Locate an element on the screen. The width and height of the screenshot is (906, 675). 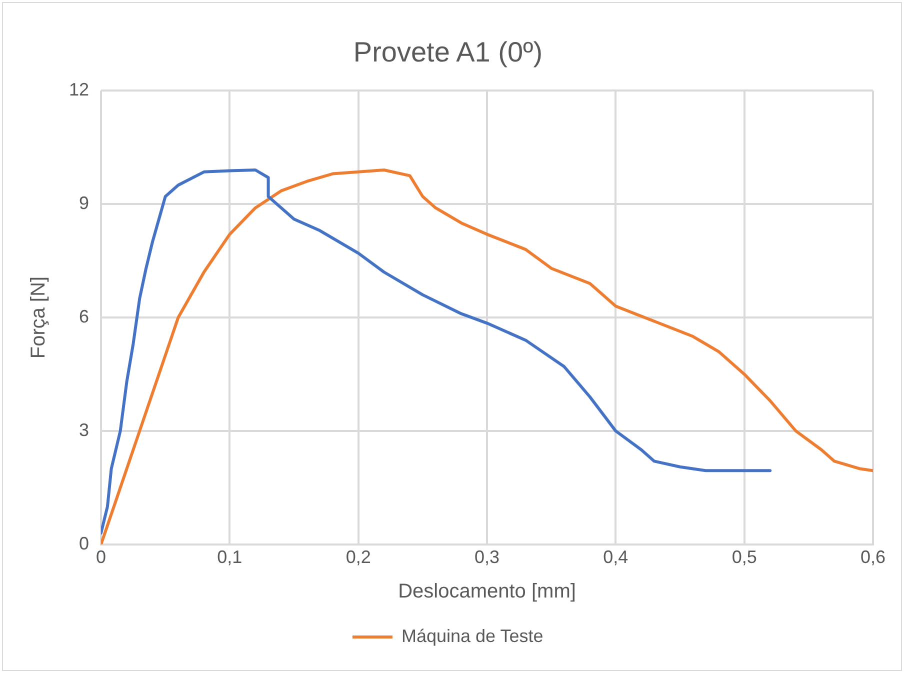
legend-label: Máquina de Teste is located at coordinates (472, 636).